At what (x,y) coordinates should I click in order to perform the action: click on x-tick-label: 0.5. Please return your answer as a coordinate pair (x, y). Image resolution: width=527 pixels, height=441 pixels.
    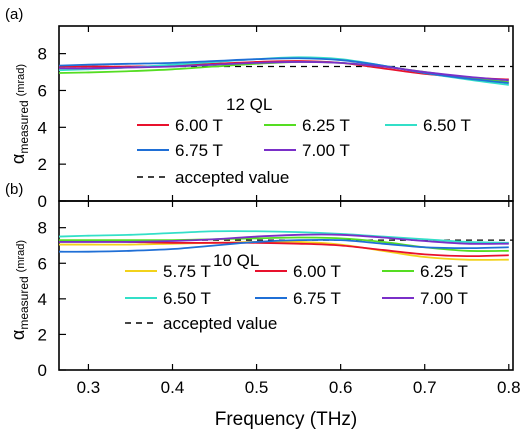
    Looking at the image, I should click on (257, 387).